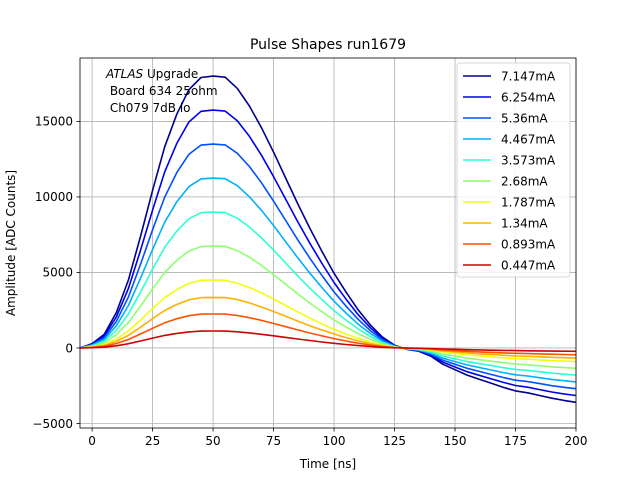 The width and height of the screenshot is (640, 480). I want to click on annotation-channel: Ch079 7dB lo, so click(148, 108).